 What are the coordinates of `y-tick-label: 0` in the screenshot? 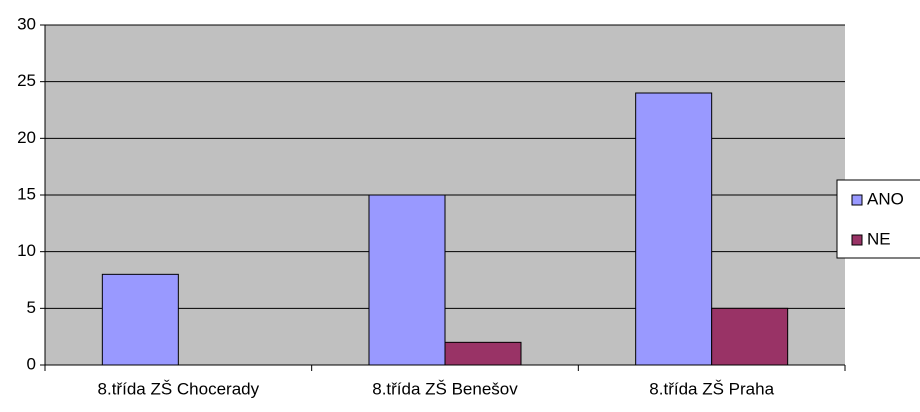 It's located at (31, 363).